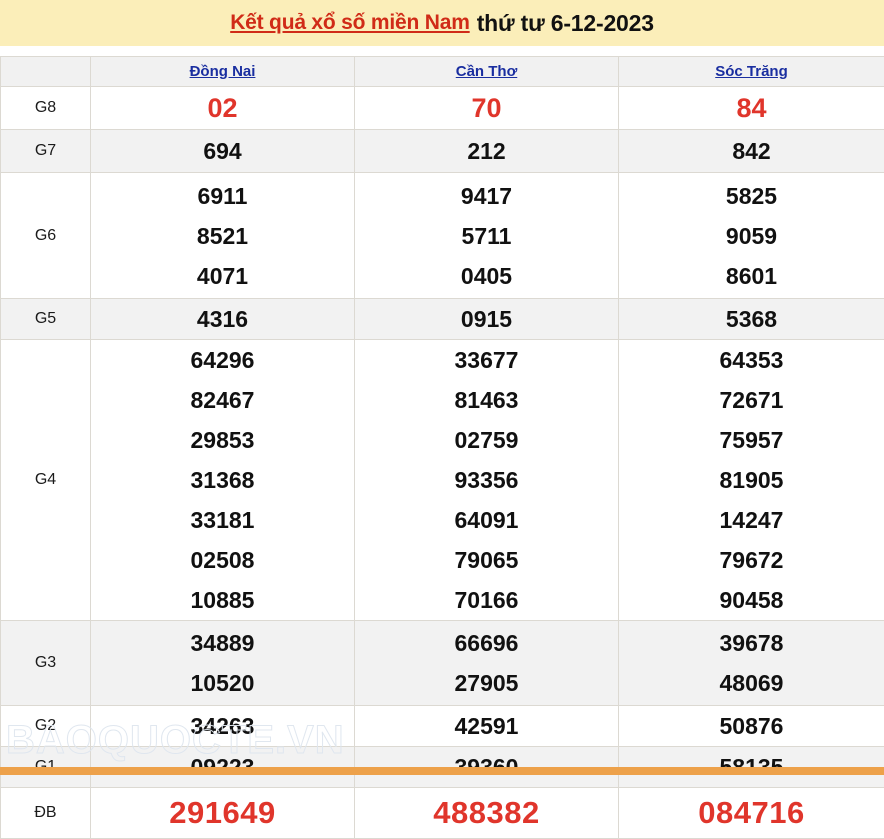 The height and width of the screenshot is (839, 884). What do you see at coordinates (486, 196) in the screenshot?
I see `result-number: 9417` at bounding box center [486, 196].